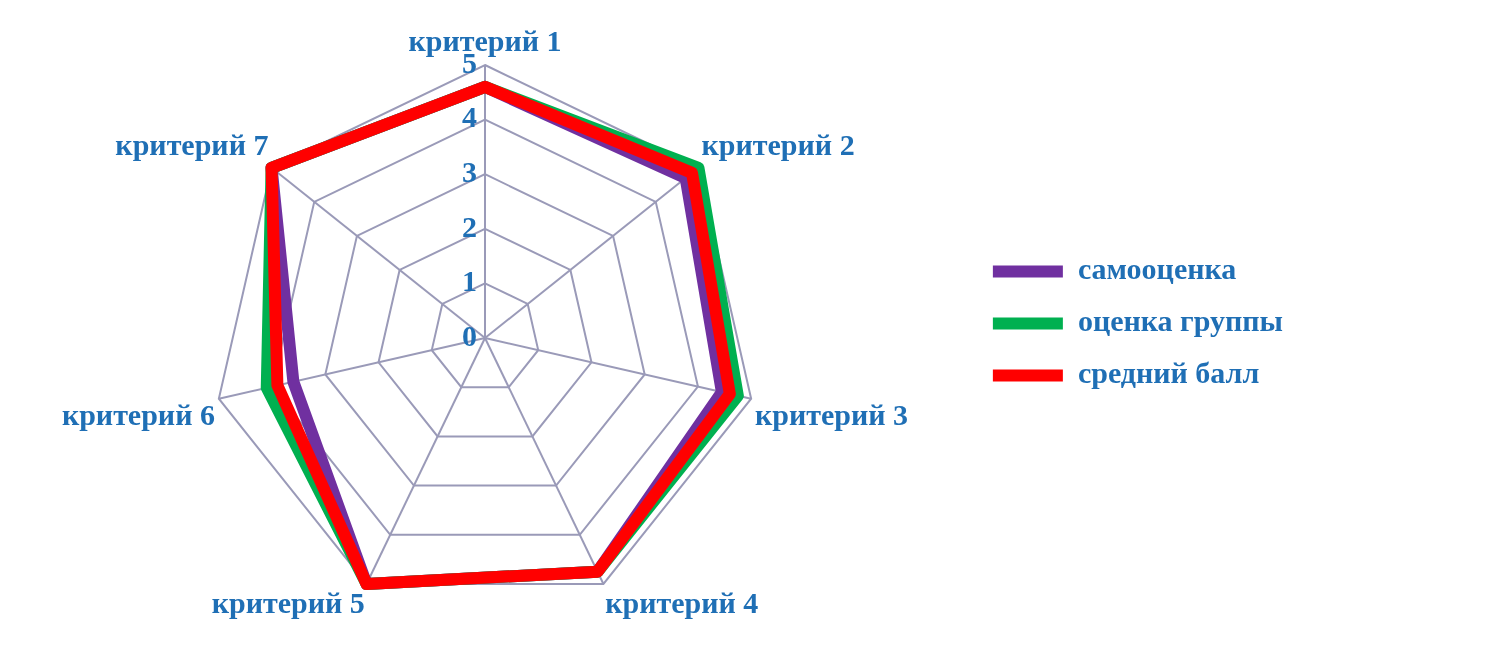  I want to click on y-tick-label: 1, so click(469, 281).